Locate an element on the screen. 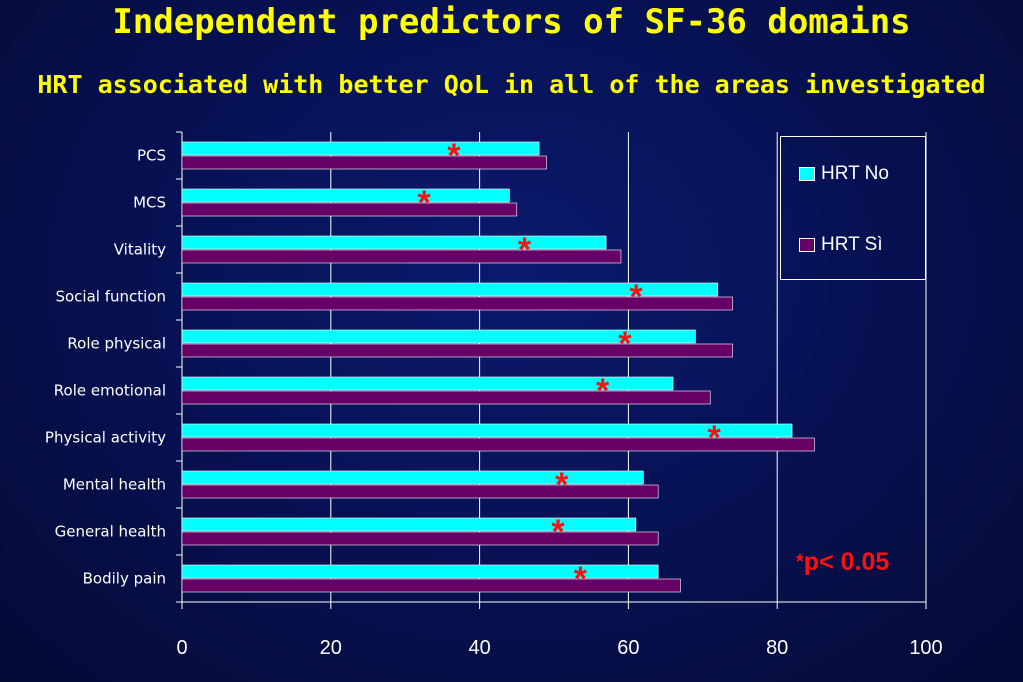  category-label: PCS is located at coordinates (151, 156).